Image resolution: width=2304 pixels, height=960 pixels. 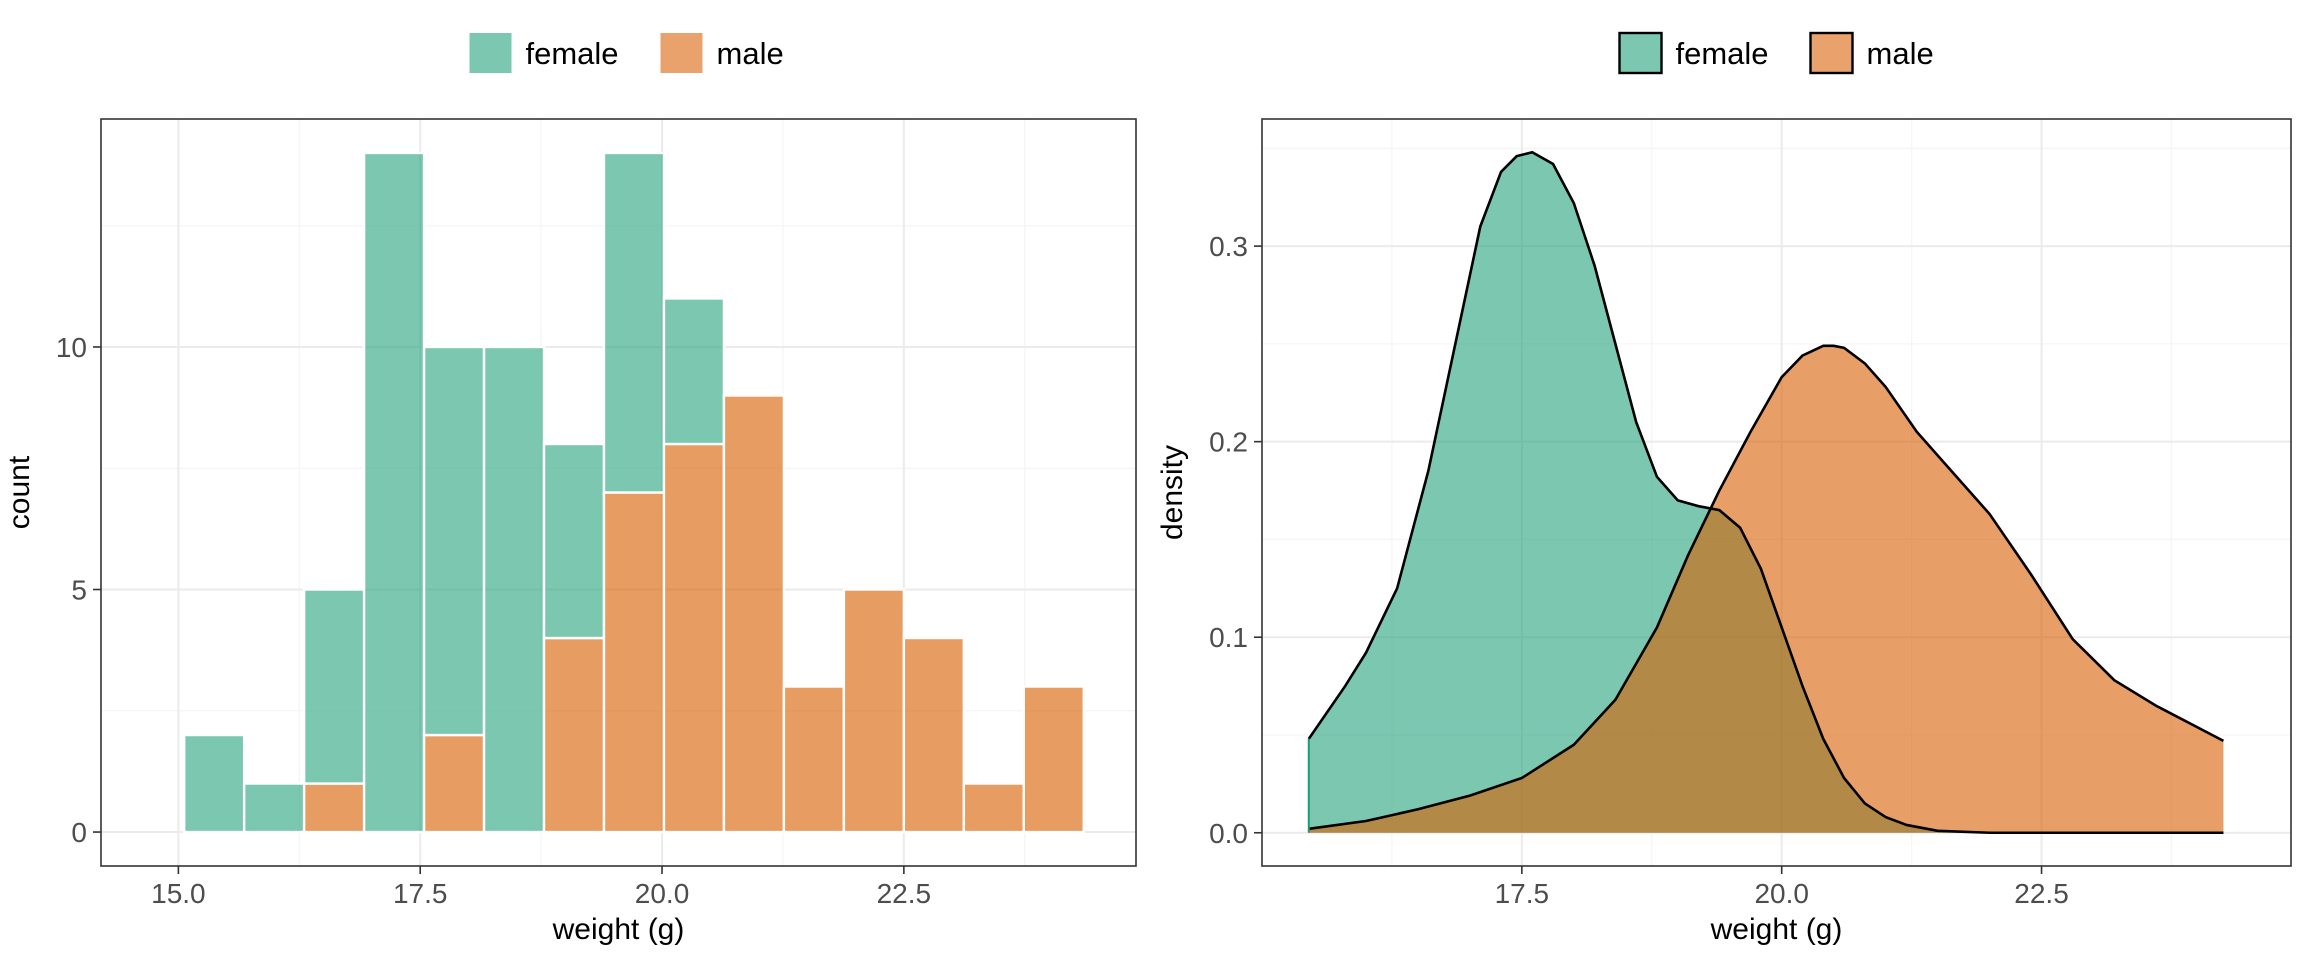 What do you see at coordinates (1228, 246) in the screenshot?
I see `y-tick-label: 0.3` at bounding box center [1228, 246].